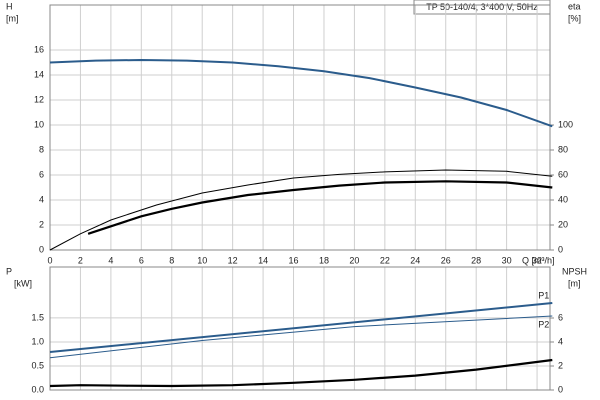 The image size is (600, 400). I want to click on y2-label: NPSH, so click(574, 271).